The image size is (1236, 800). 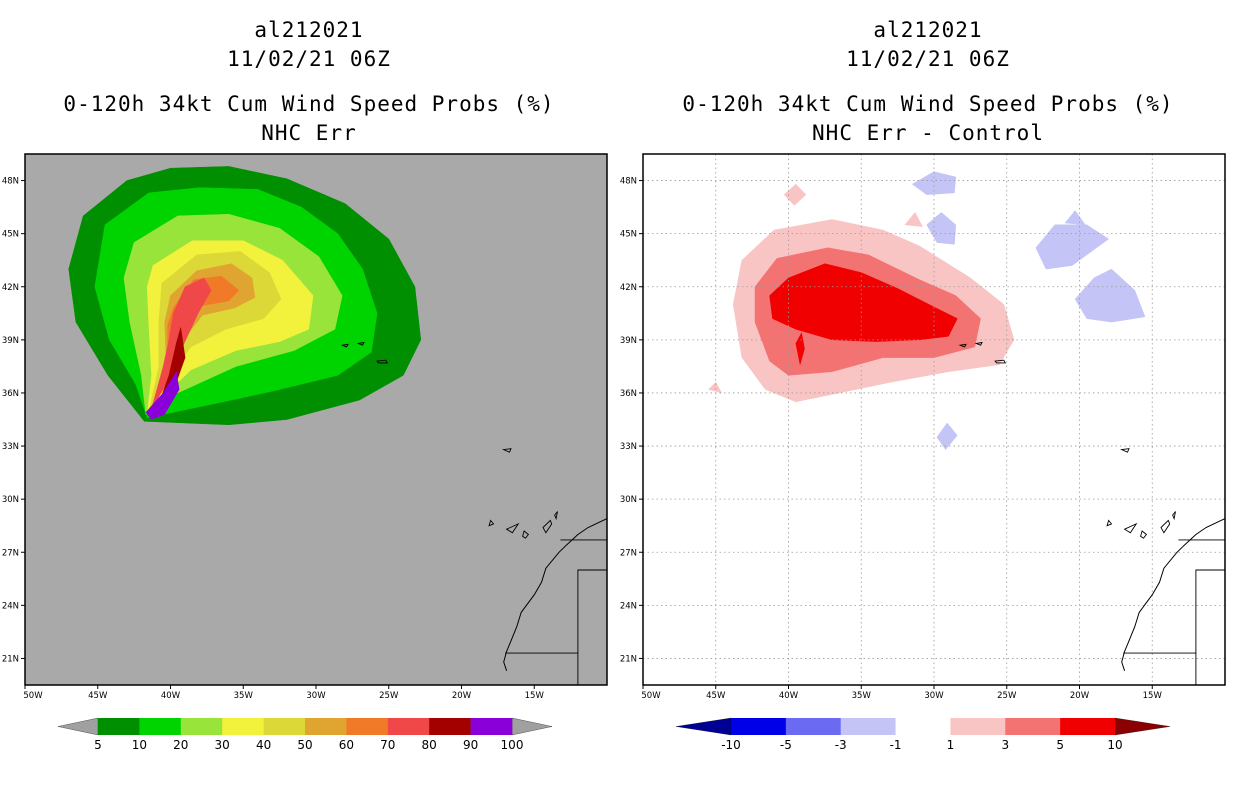 I want to click on right-title-model: al212021, so click(x=928, y=30).